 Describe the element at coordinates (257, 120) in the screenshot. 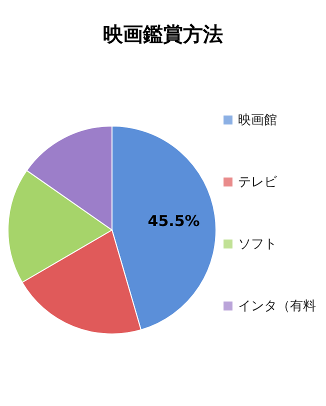

I see `legend-label: 映画館` at that location.